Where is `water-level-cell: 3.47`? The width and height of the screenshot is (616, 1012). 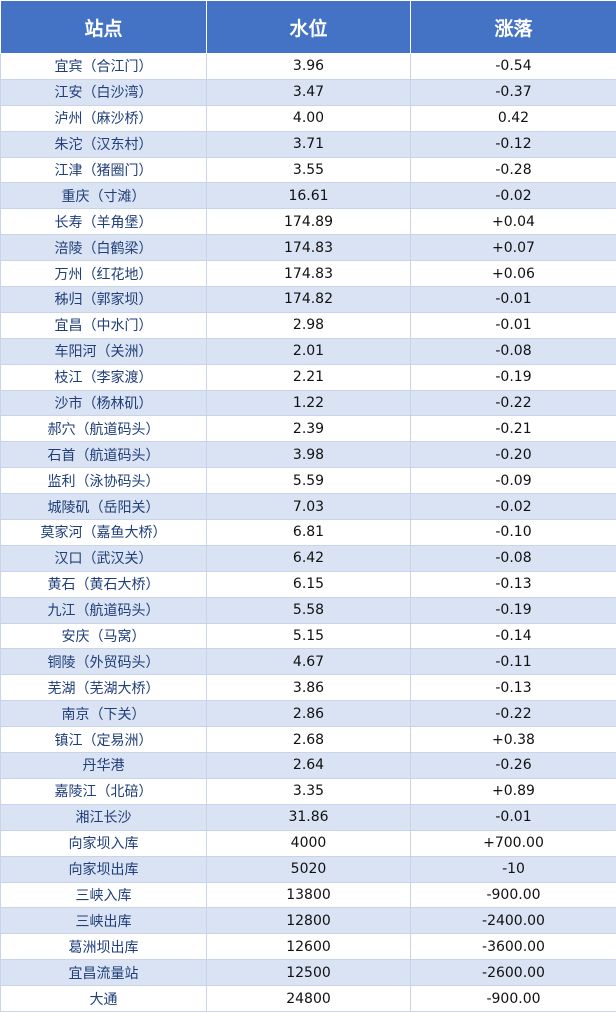
water-level-cell: 3.47 is located at coordinates (308, 92).